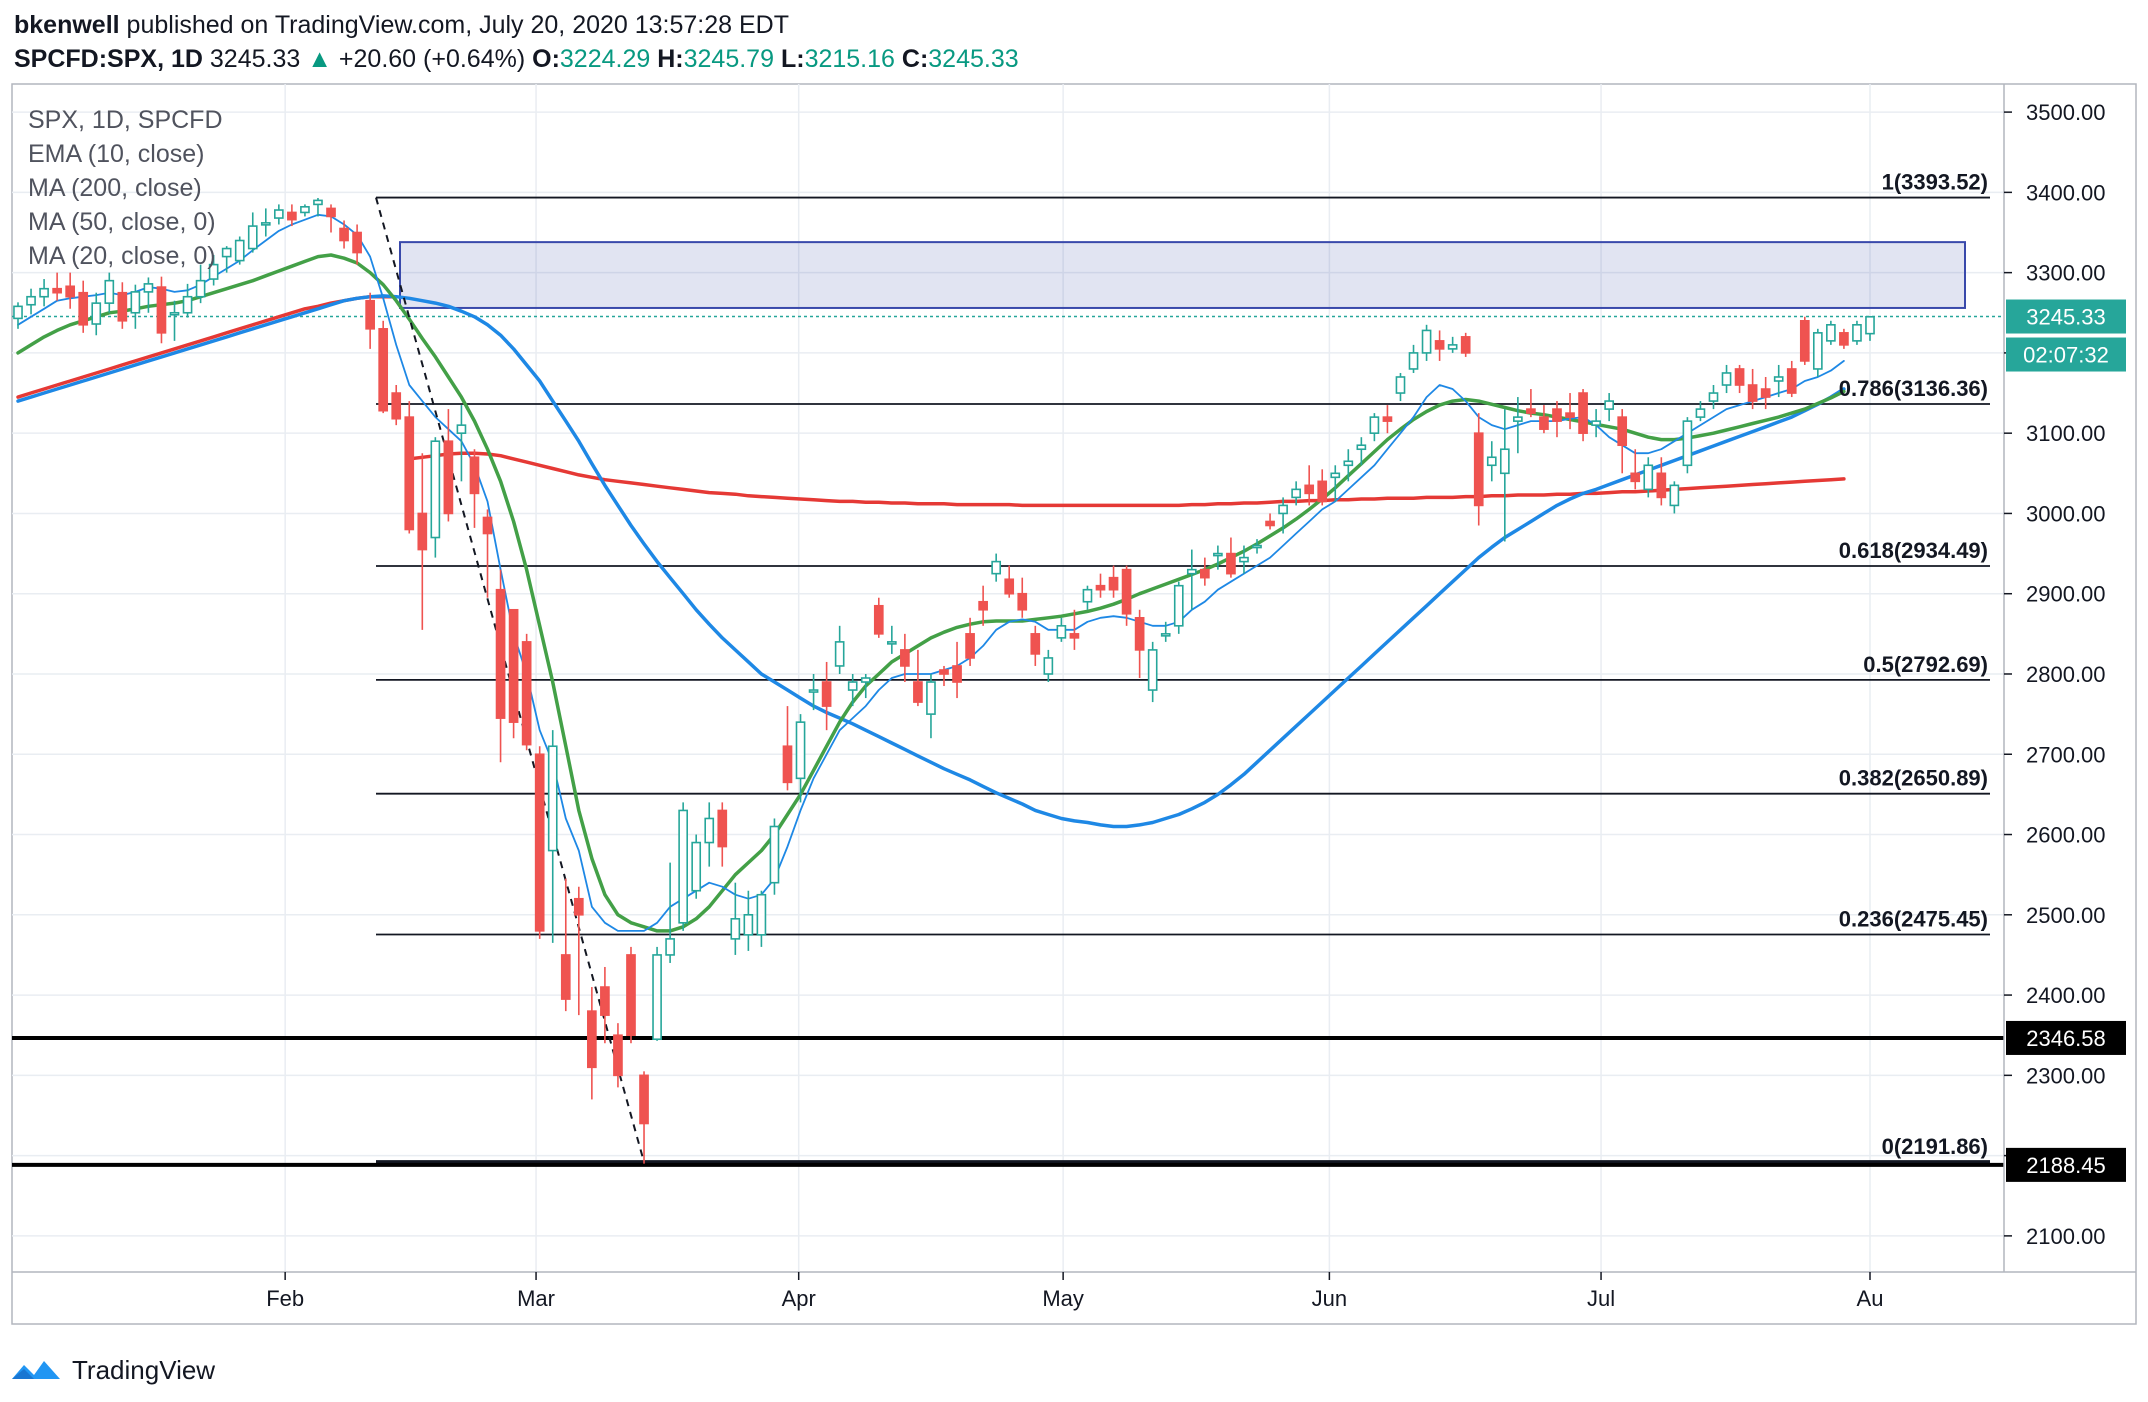 The image size is (2148, 1402). What do you see at coordinates (116, 154) in the screenshot?
I see `legend-ema10: EMA (10, close)` at bounding box center [116, 154].